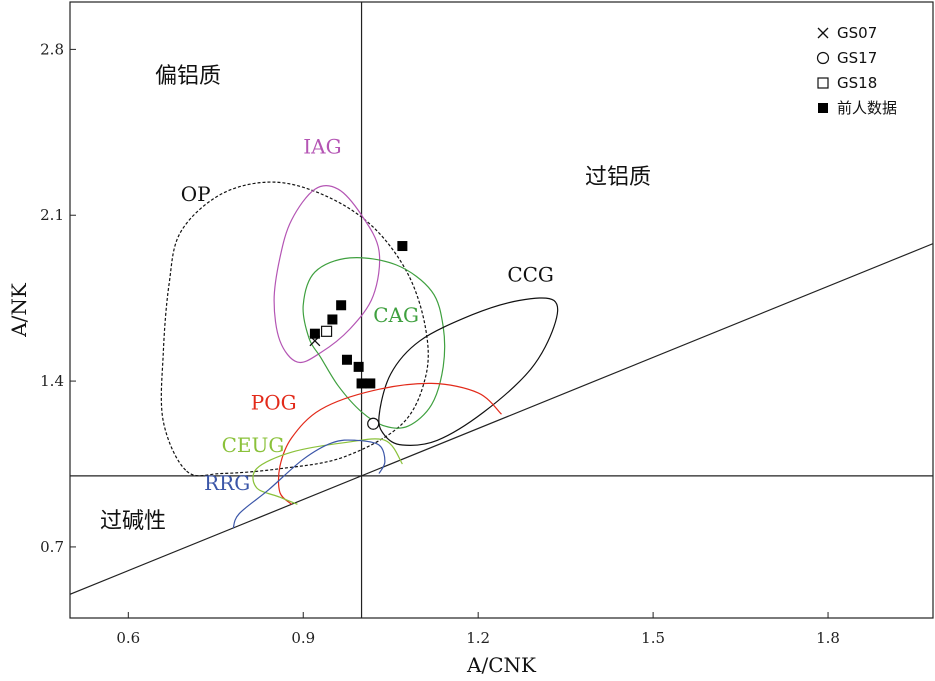  I want to click on x-axis-title: A/CNK, so click(501, 665).